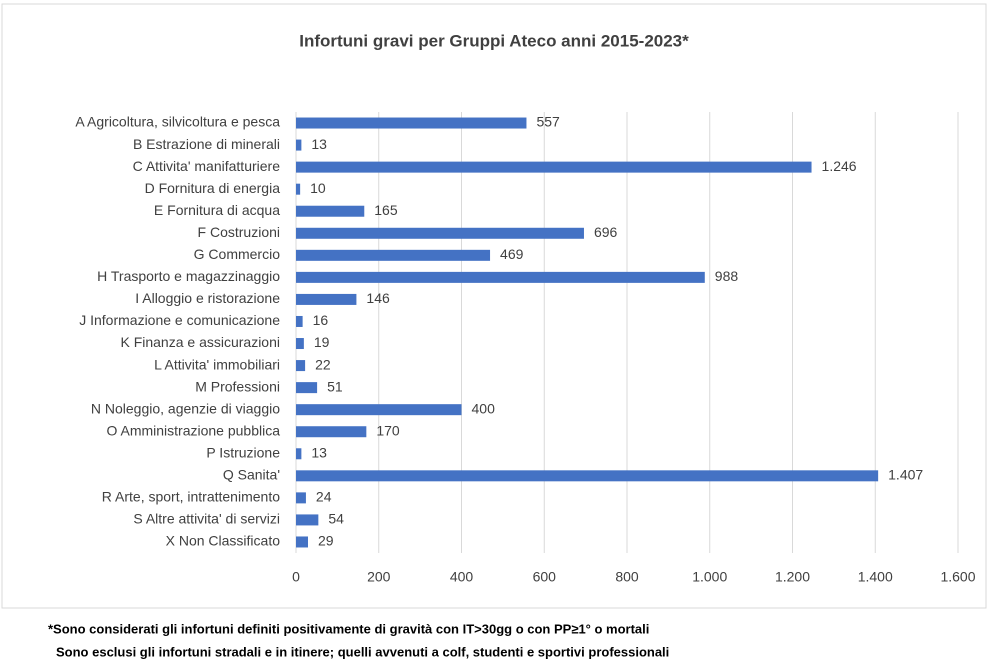  What do you see at coordinates (606, 232) in the screenshot?
I see `value-label: 696` at bounding box center [606, 232].